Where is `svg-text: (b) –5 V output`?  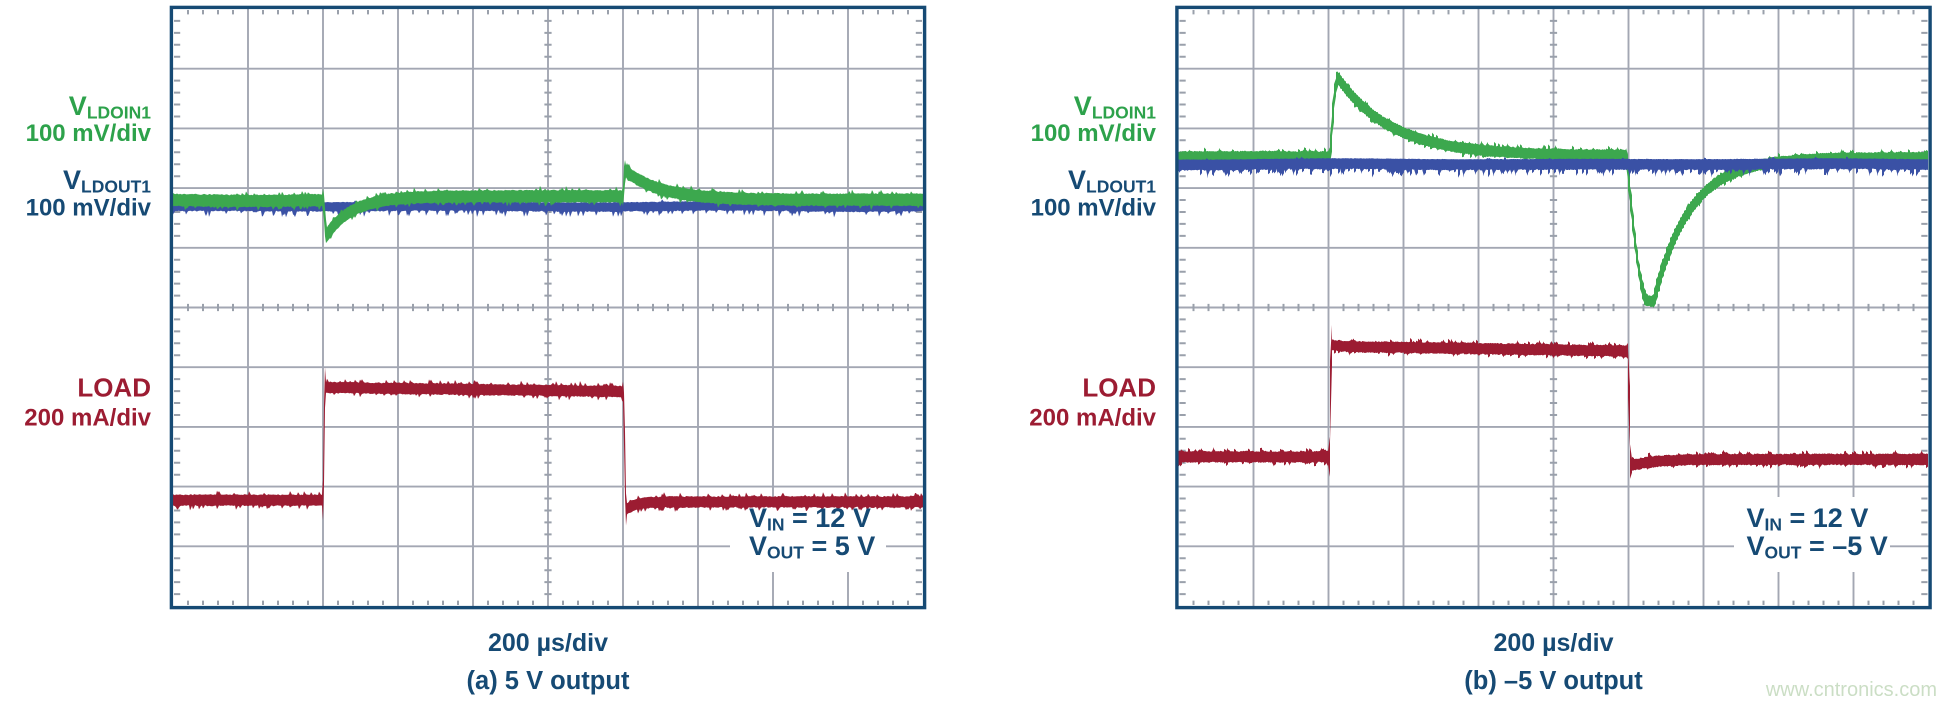
svg-text: (b) –5 V output is located at coordinates (1553, 681).